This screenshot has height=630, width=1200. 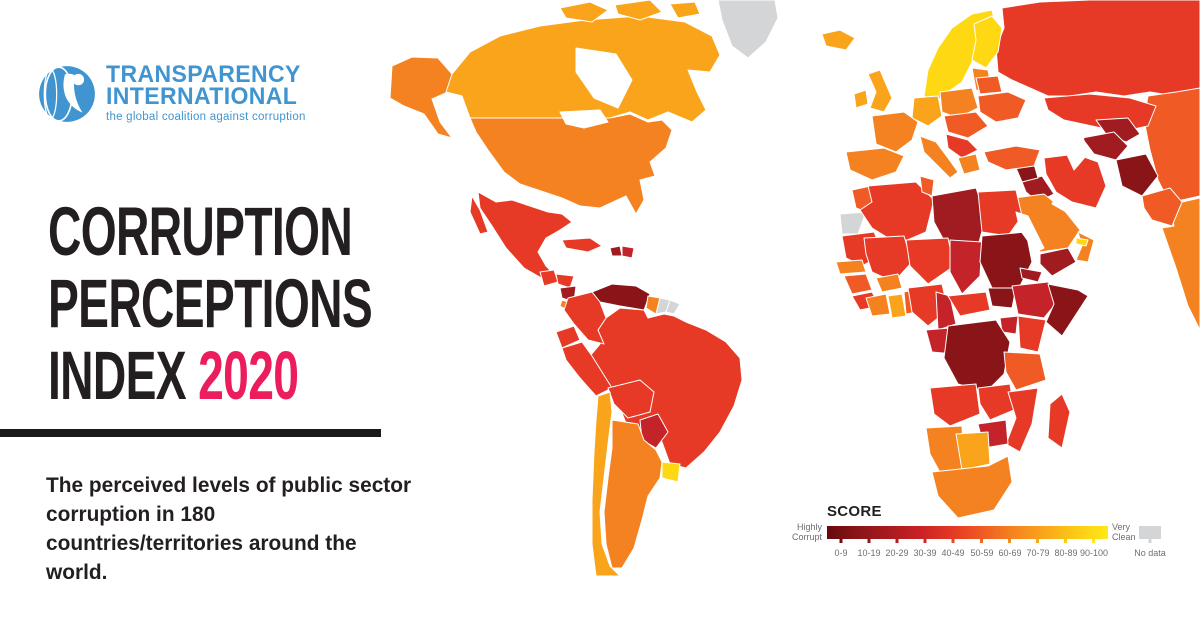 I want to click on region-colombia, so click(x=585, y=318).